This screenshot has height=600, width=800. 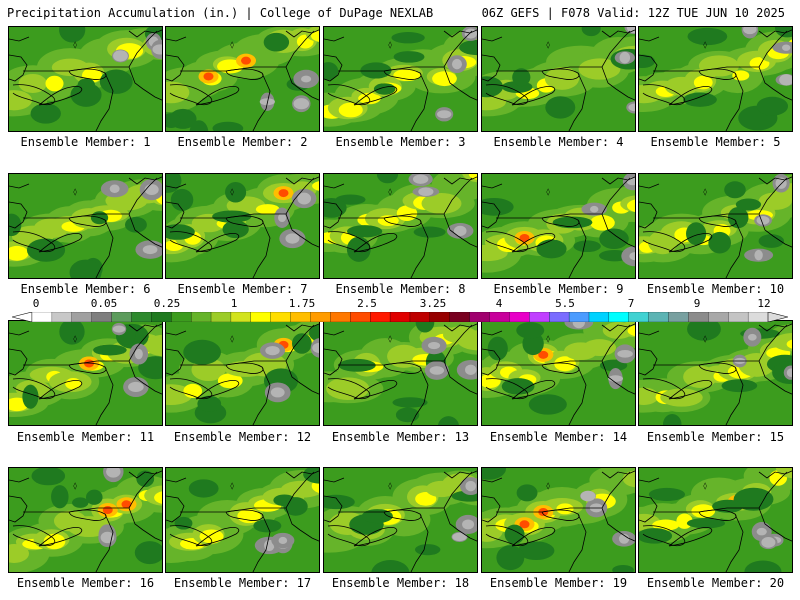 What do you see at coordinates (242, 583) in the screenshot?
I see `ensemble-member-label: Ensemble Member: 17` at bounding box center [242, 583].